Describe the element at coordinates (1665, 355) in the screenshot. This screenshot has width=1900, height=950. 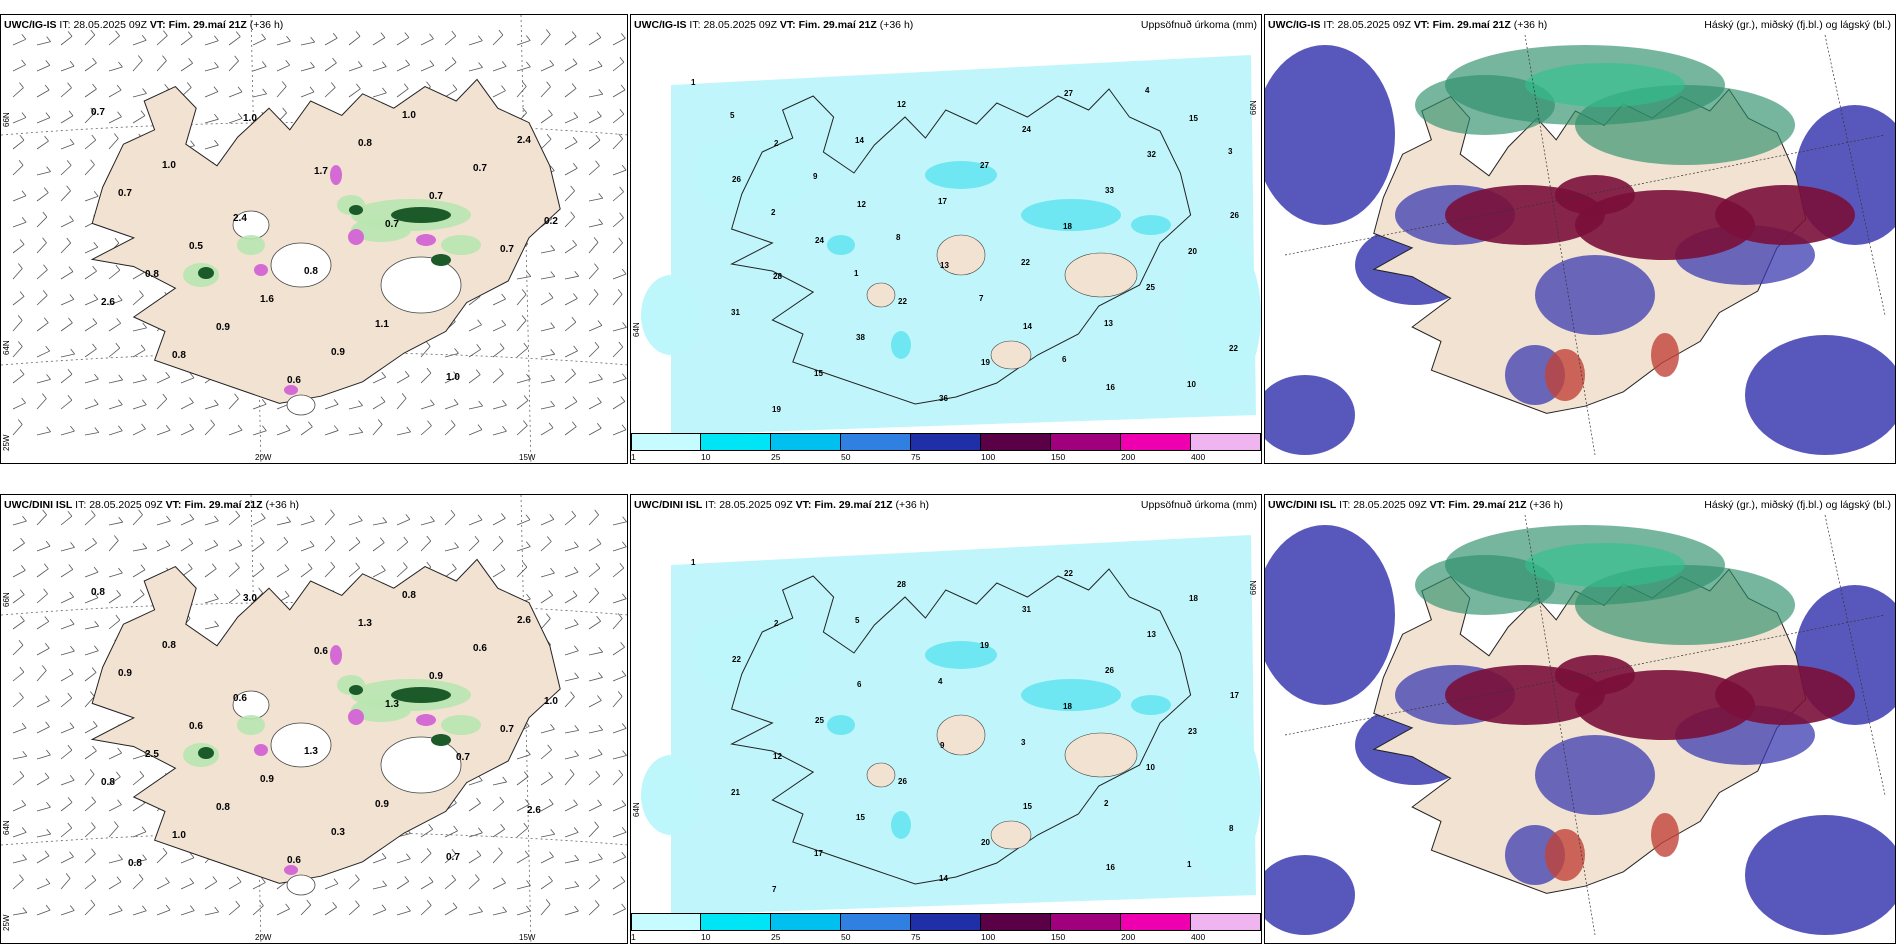
I see `mid-cloud-edge` at that location.